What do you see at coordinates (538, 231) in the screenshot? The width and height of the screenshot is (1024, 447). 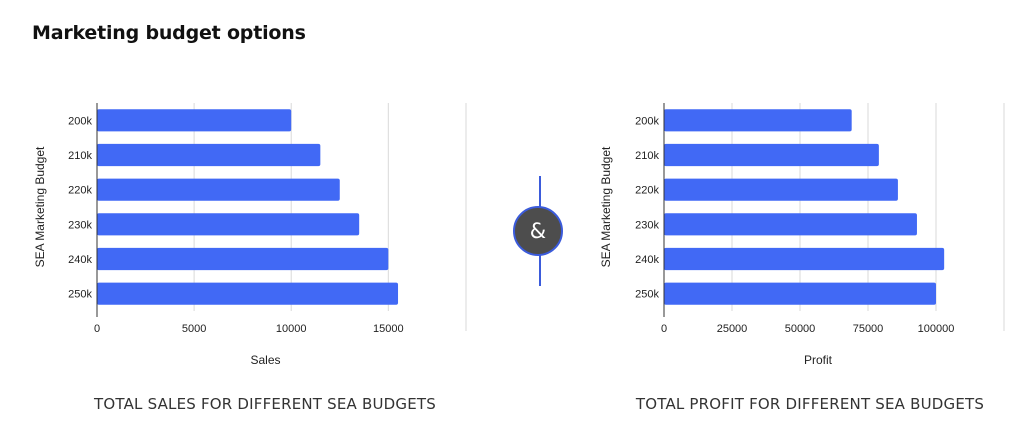 I see `ampersand-badge: &` at bounding box center [538, 231].